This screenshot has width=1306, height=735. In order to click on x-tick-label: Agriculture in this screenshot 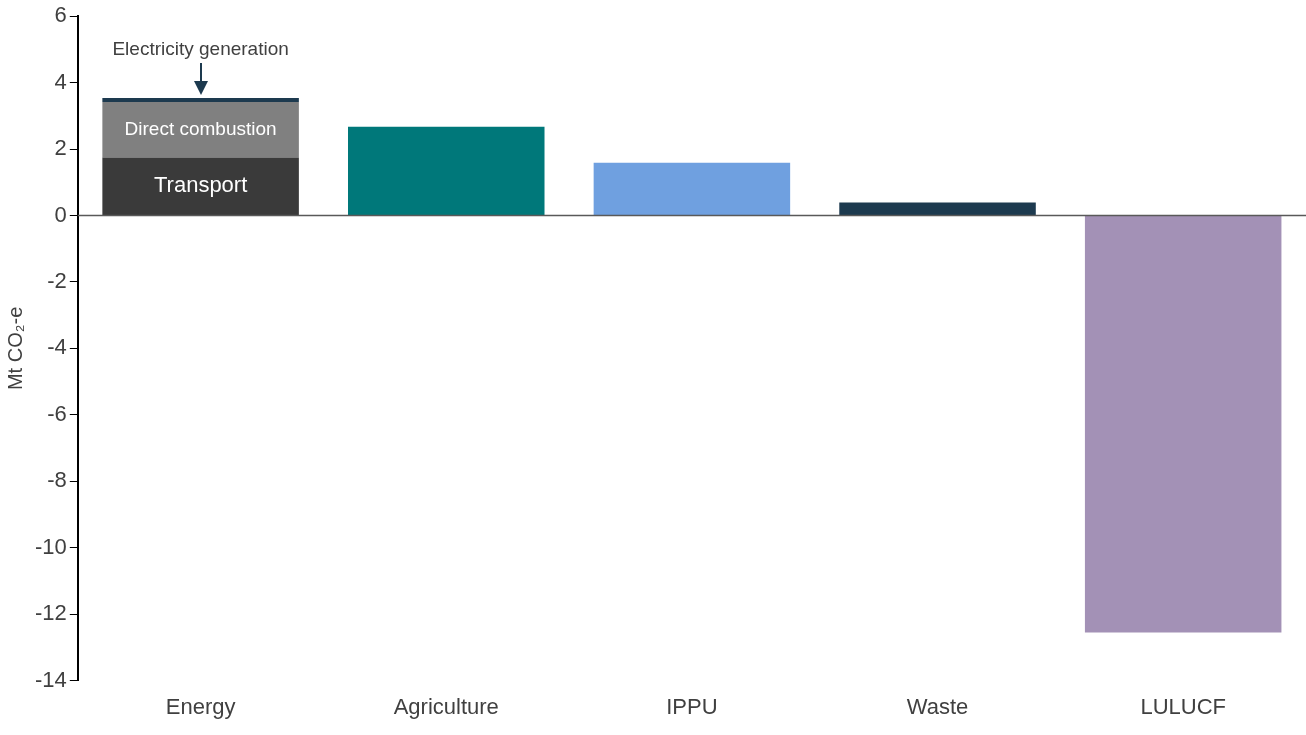, I will do `click(446, 706)`.